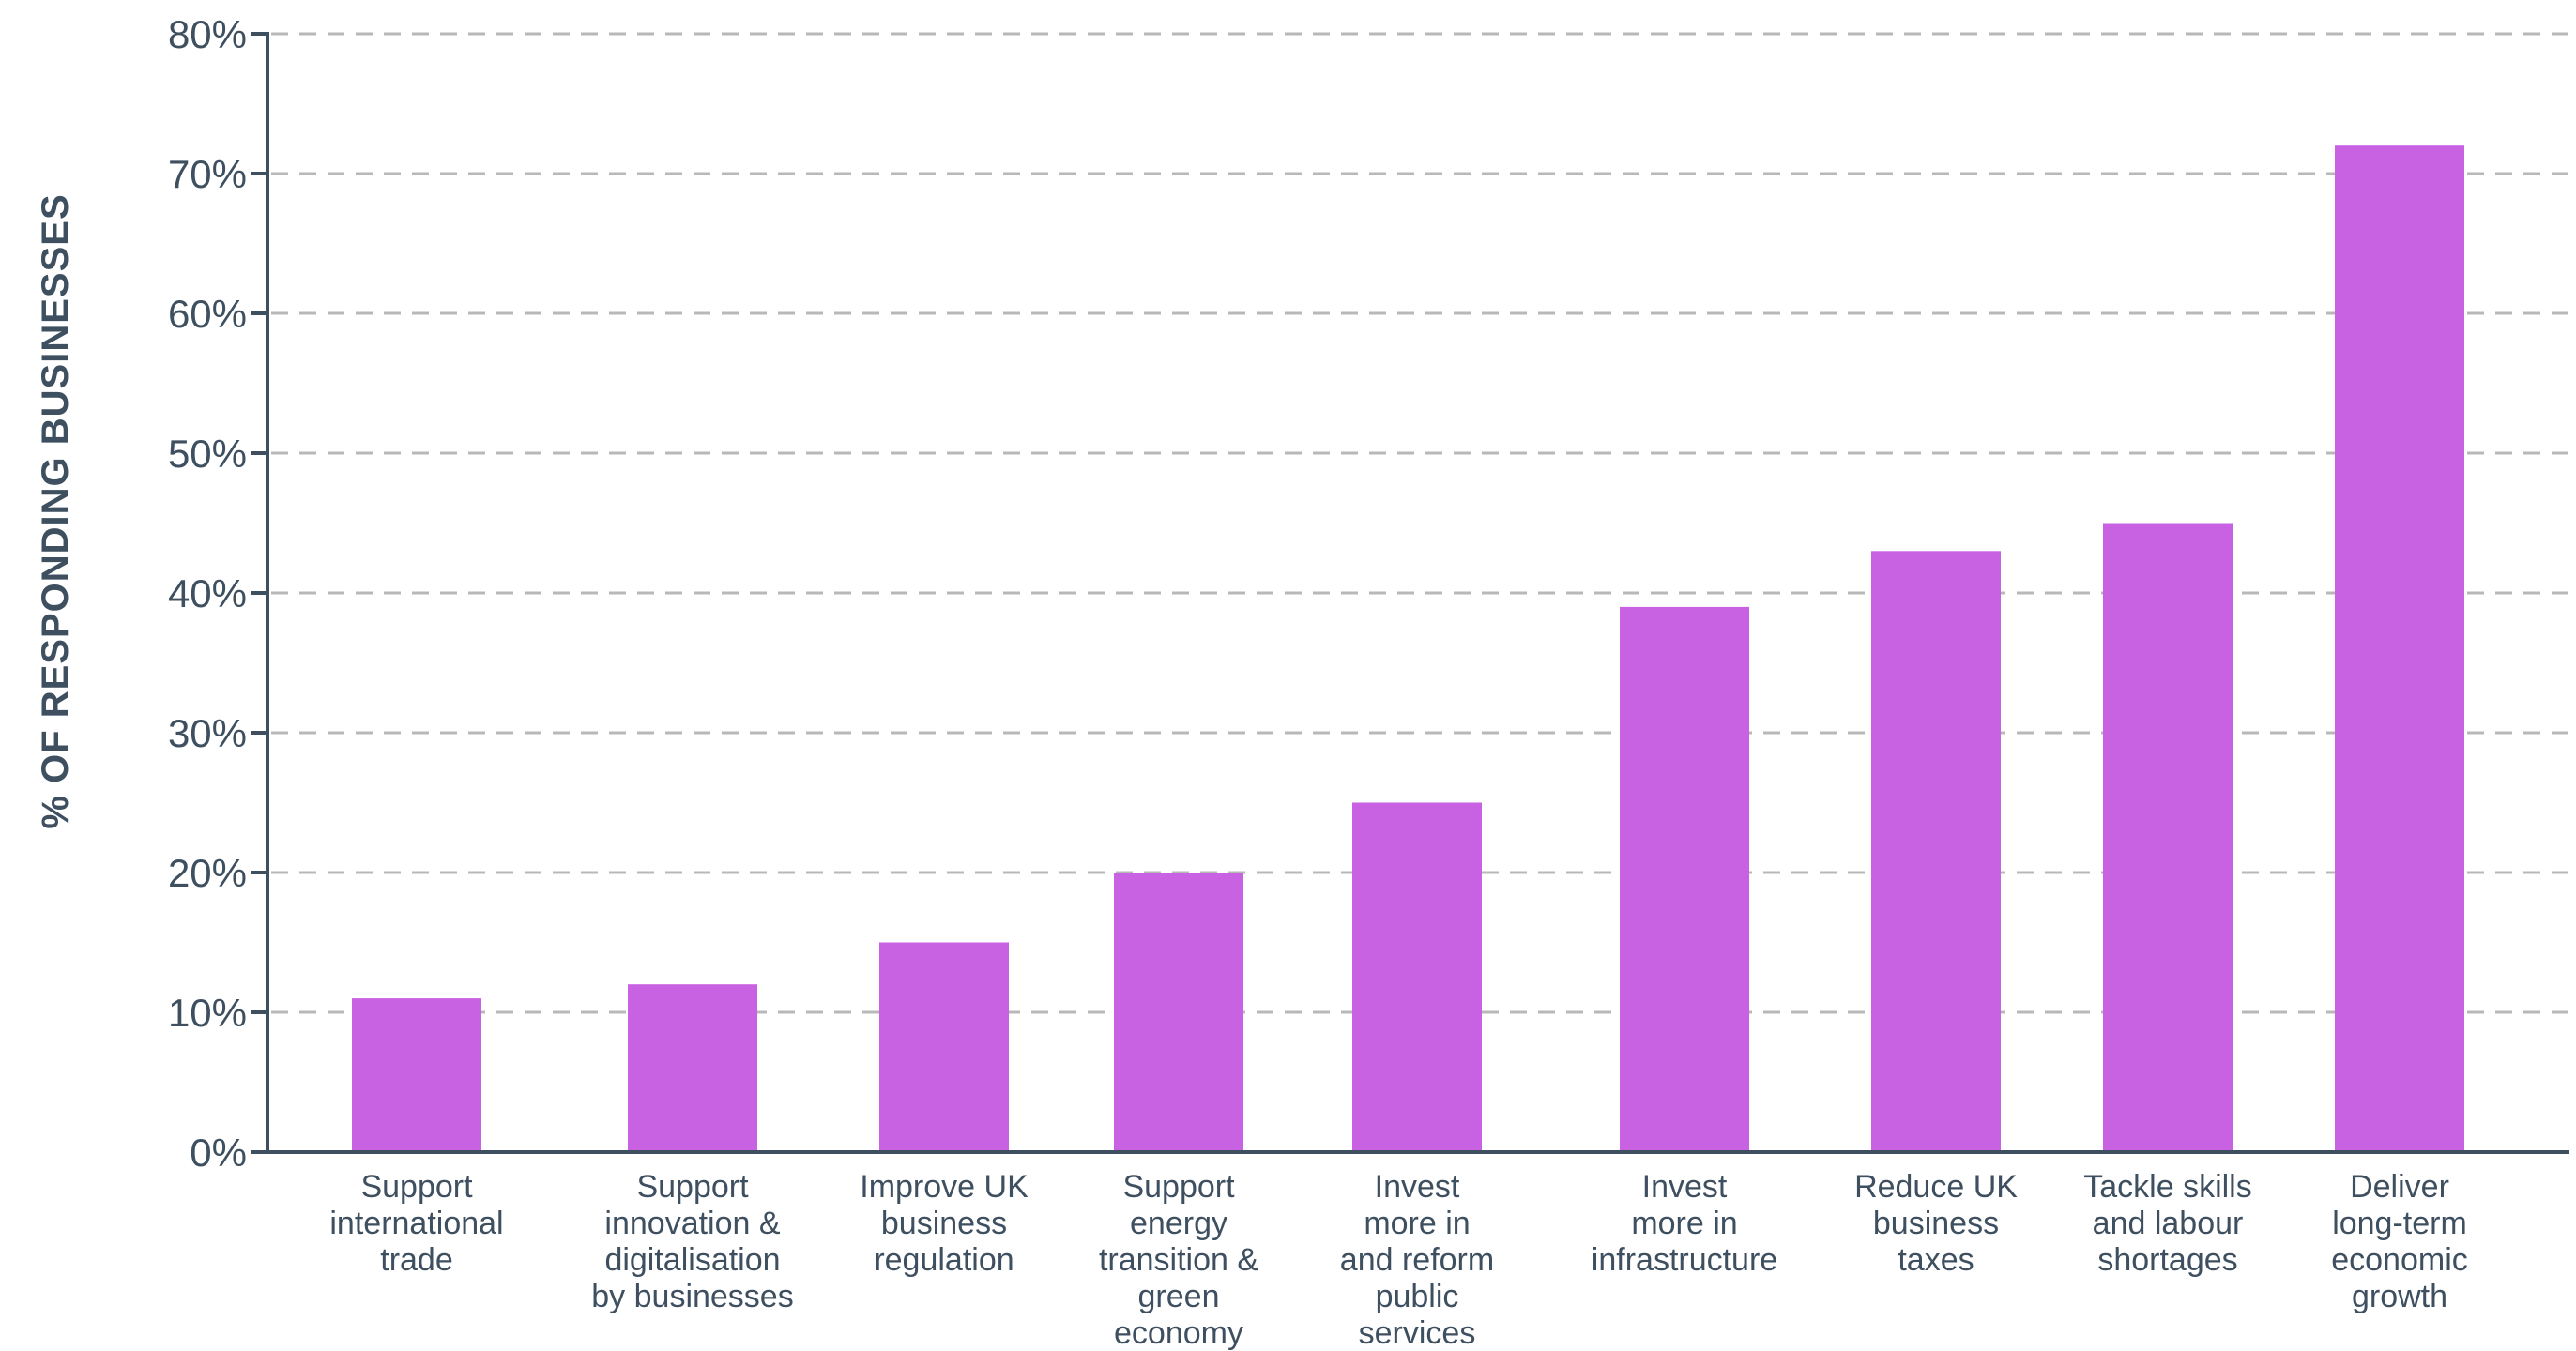  What do you see at coordinates (944, 1187) in the screenshot?
I see `x-category-label: Improve UK` at bounding box center [944, 1187].